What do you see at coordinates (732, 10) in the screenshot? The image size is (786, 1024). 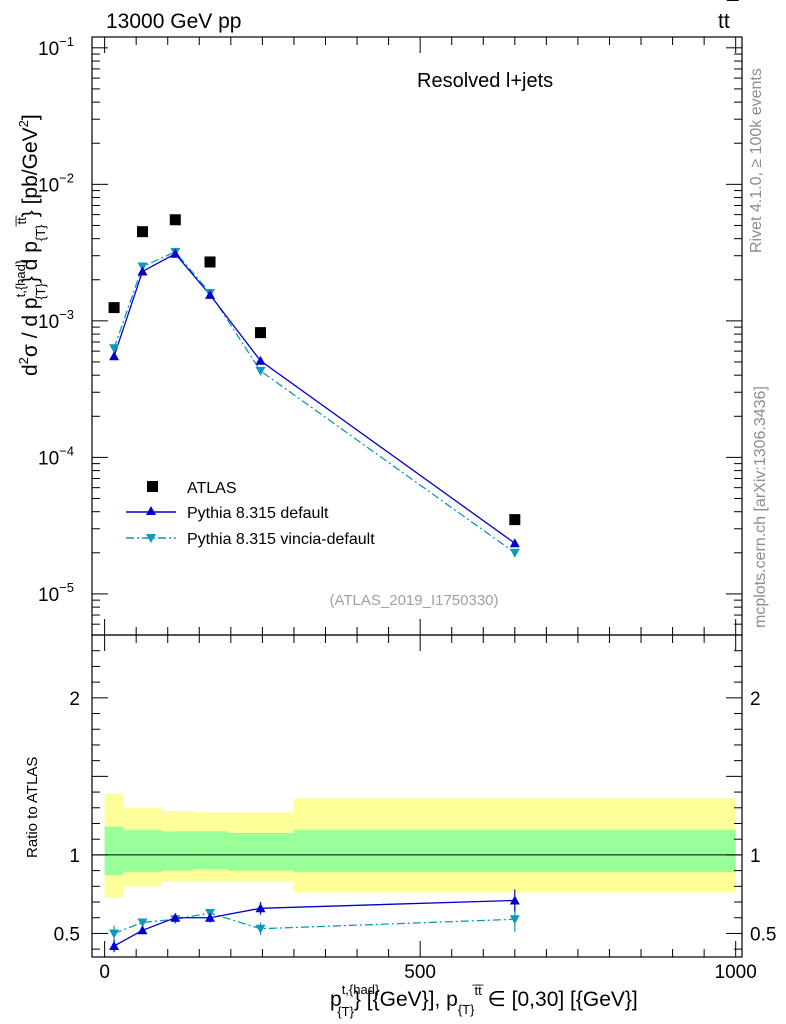 I see `header-process-overline: ¯` at bounding box center [732, 10].